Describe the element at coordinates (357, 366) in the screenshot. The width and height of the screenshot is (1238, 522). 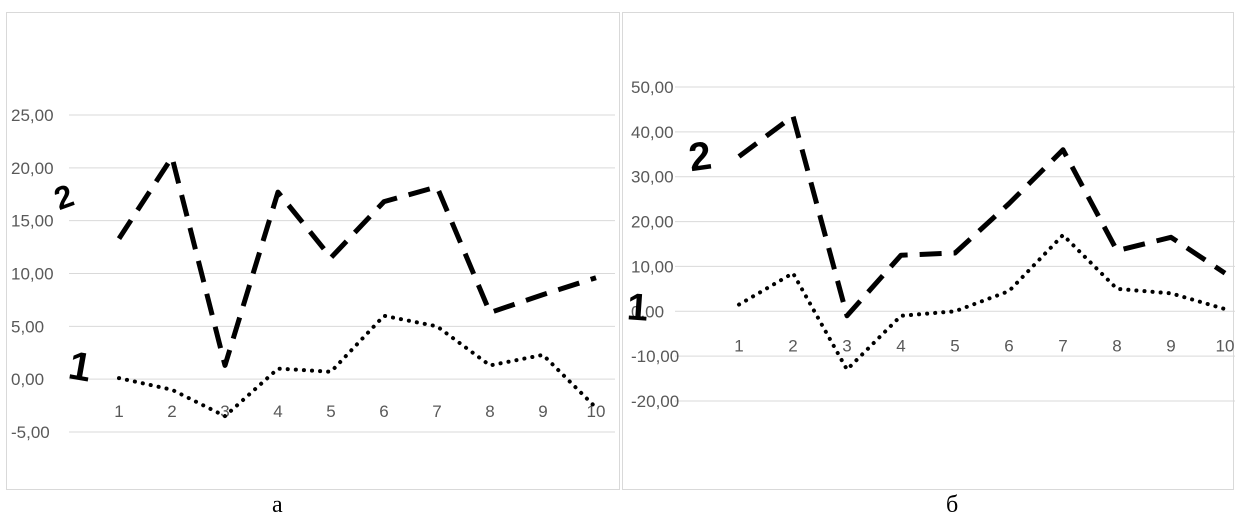
I see `series-line-a-dotted` at that location.